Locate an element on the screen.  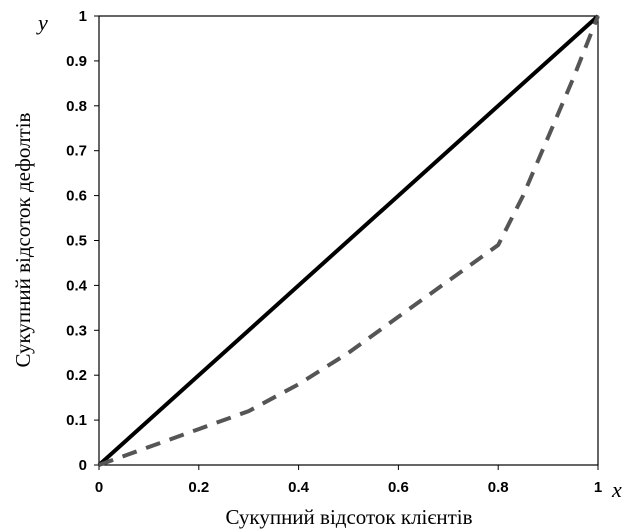
x-axis-ticks: 0 0.2 0.4 0.6 0.8 1 is located at coordinates (348, 480).